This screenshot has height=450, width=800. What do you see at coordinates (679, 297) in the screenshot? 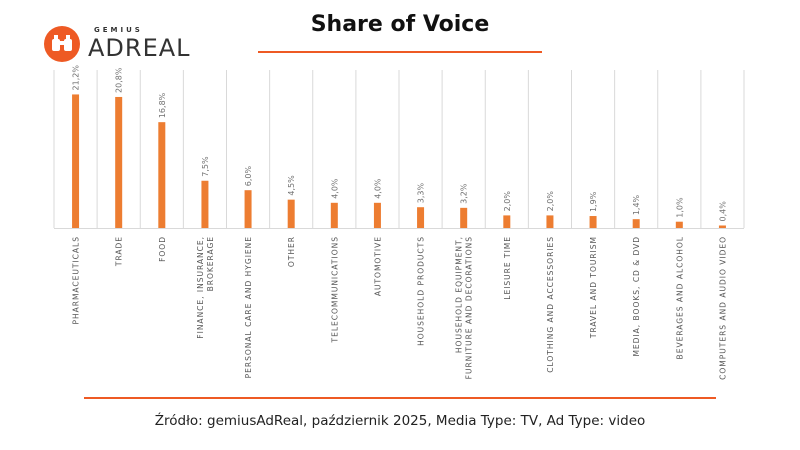
I see `category-label: BEVERAGES AND ALCOHOL` at bounding box center [679, 297].